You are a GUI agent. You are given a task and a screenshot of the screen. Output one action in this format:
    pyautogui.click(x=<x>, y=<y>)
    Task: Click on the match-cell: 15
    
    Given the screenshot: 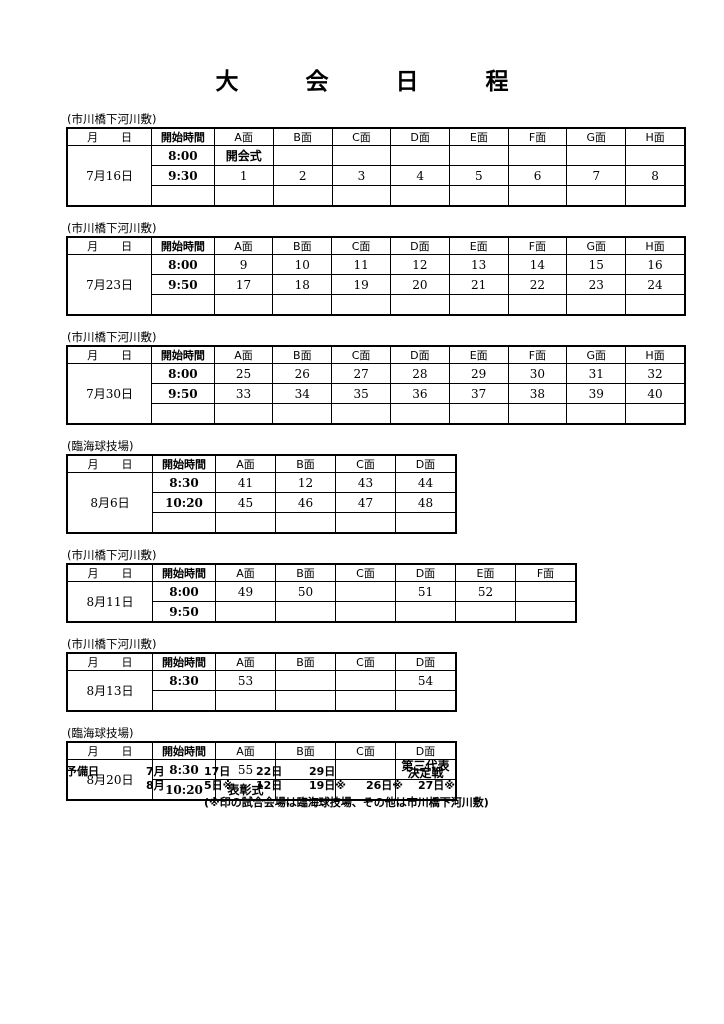 What is the action you would take?
    pyautogui.click(x=596, y=264)
    